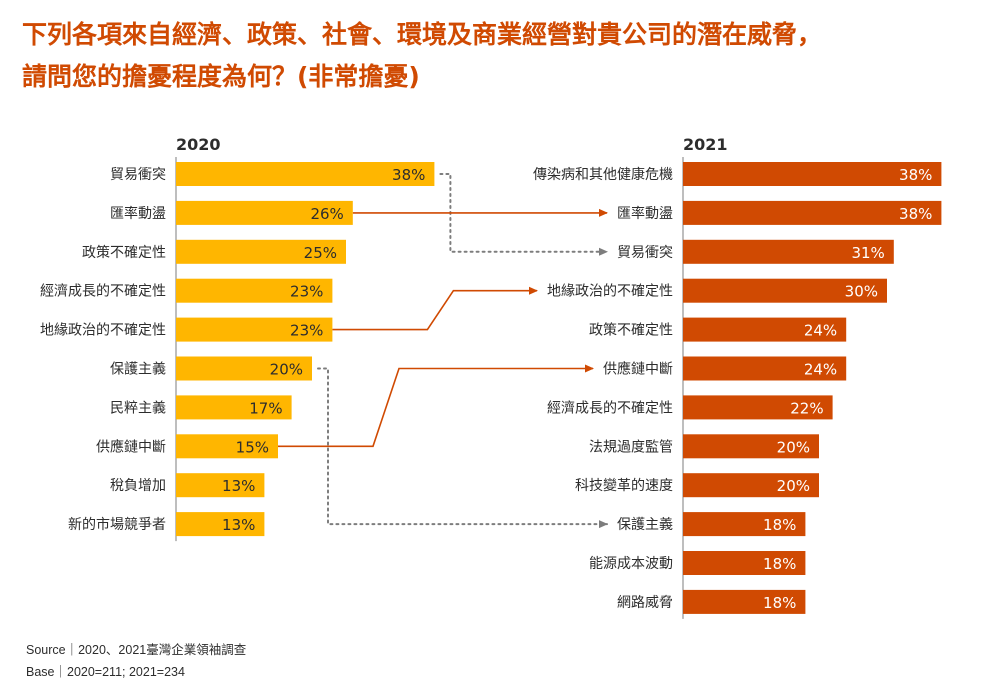 The height and width of the screenshot is (694, 1000). What do you see at coordinates (103, 292) in the screenshot?
I see `category-label-2020-3: 經濟成長的不確定性` at bounding box center [103, 292].